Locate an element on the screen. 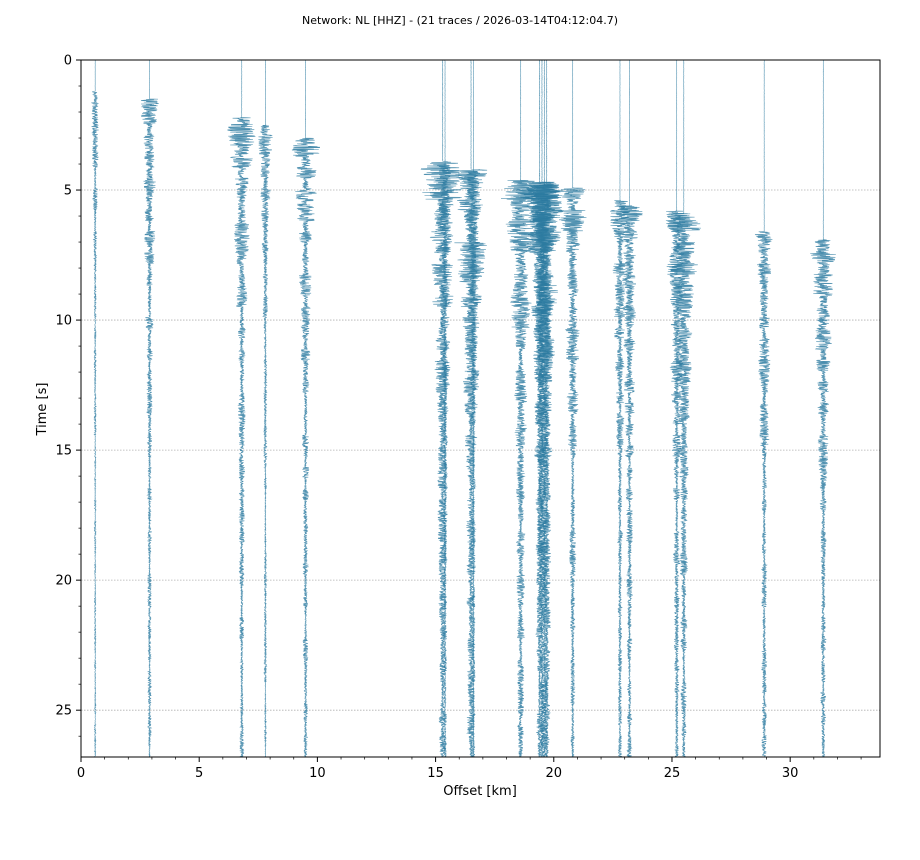 The image size is (920, 860). y-tick-label: 15 is located at coordinates (63, 451).